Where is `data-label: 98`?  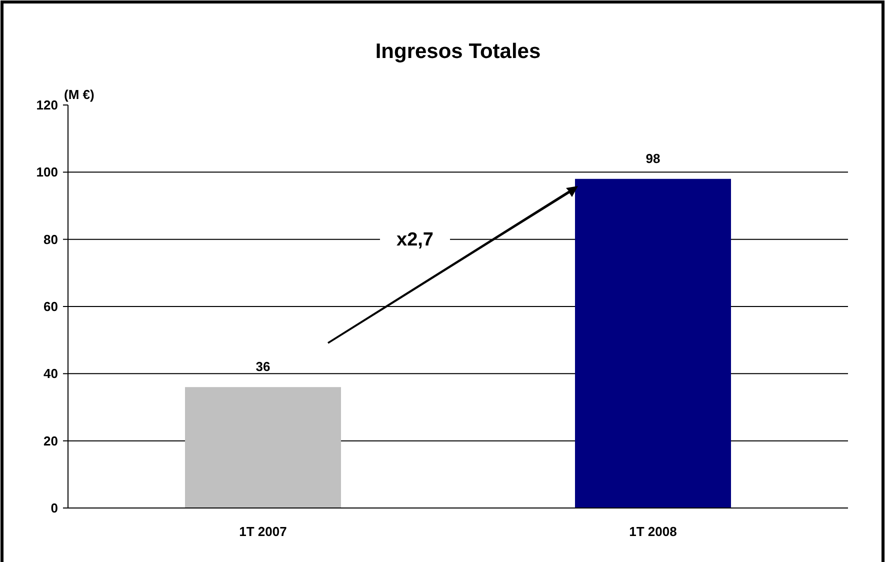
data-label: 98 is located at coordinates (653, 158).